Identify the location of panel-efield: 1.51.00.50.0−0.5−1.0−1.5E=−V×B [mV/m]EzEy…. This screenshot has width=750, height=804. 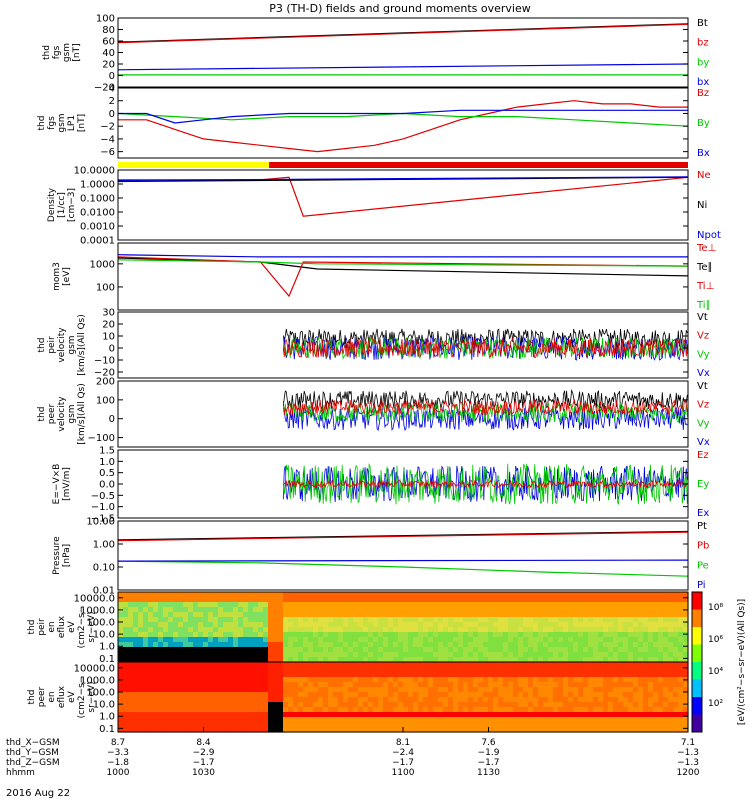
(380, 485).